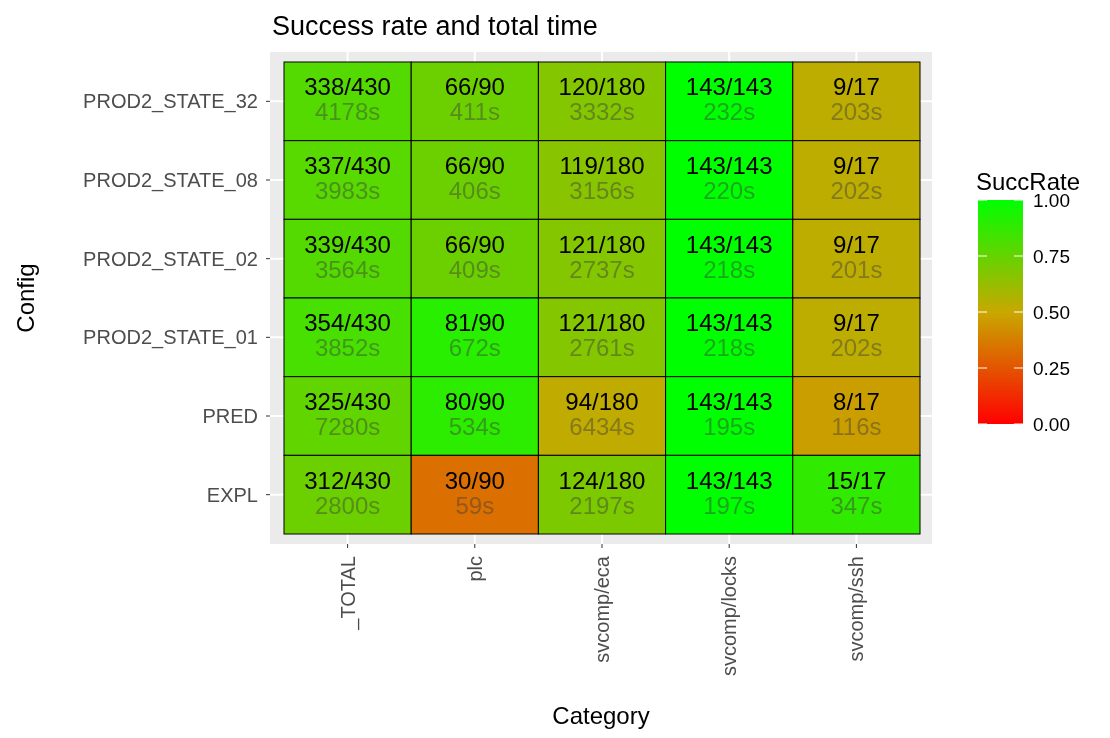 Image resolution: width=1110 pixels, height=738 pixels. I want to click on data-label: 66/90 411s, so click(474, 99).